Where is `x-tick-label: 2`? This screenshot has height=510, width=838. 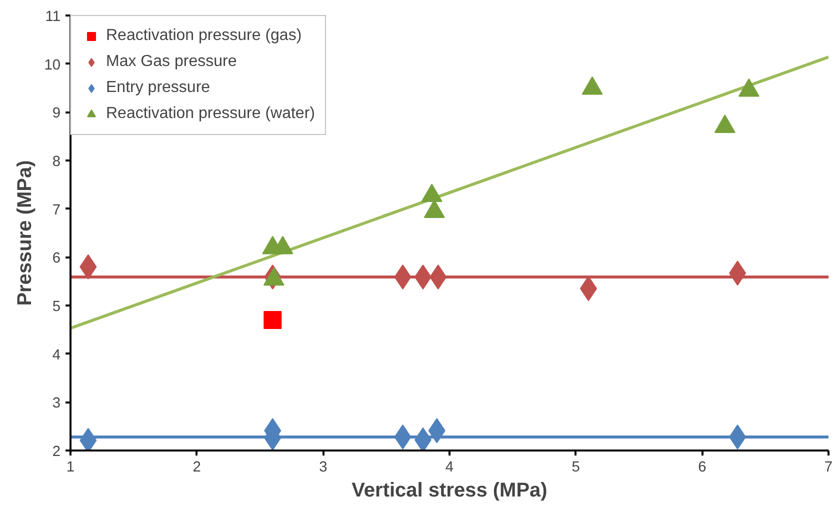
x-tick-label: 2 is located at coordinates (196, 468).